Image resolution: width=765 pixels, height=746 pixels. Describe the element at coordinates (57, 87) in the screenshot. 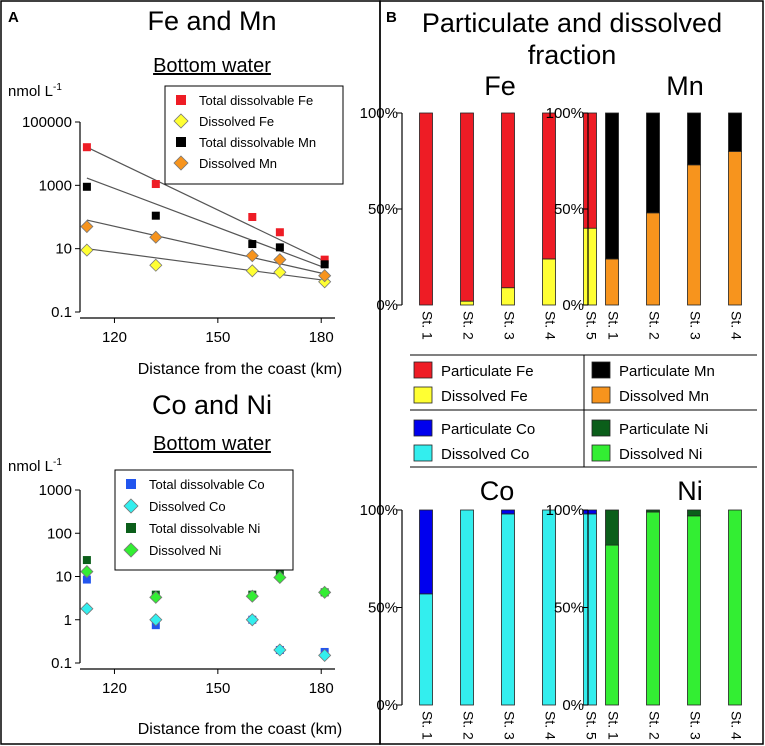

I see `fe-mn-ylabel-sup: -1` at that location.